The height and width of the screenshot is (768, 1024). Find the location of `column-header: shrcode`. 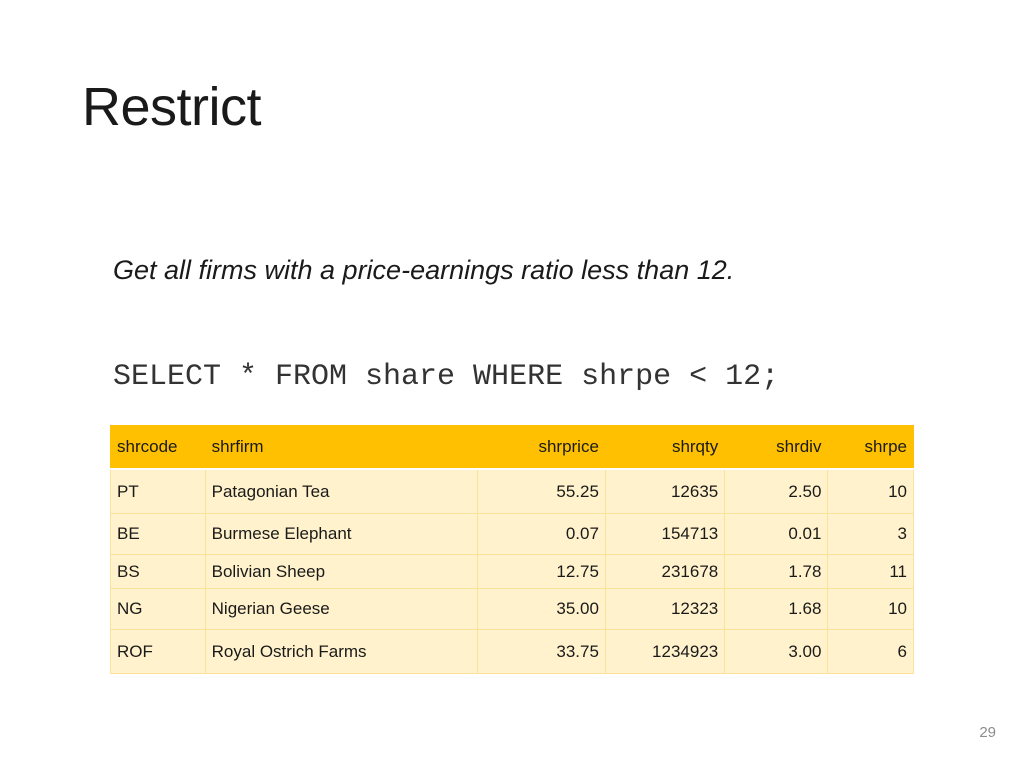

column-header: shrcode is located at coordinates (158, 447).